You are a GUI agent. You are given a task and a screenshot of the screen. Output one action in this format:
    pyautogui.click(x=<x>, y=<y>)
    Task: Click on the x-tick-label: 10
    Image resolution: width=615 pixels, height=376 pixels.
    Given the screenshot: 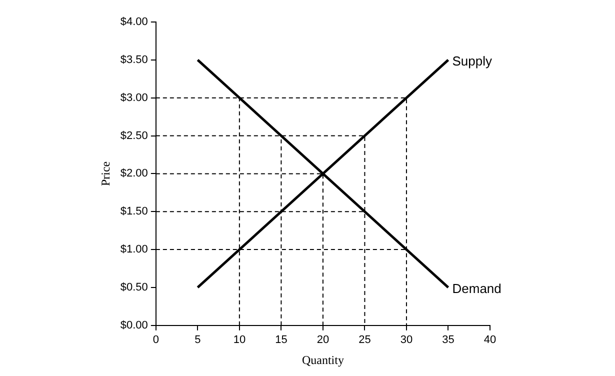 What is the action you would take?
    pyautogui.click(x=239, y=340)
    